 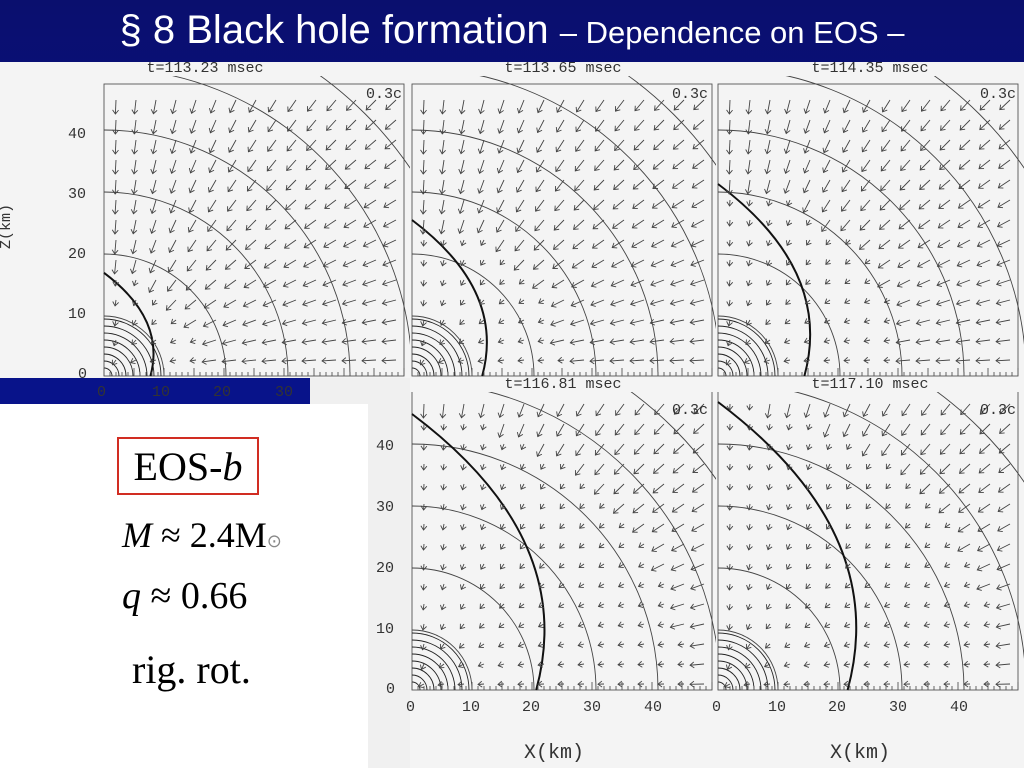 I want to click on plot-panel-1-figure, so click(x=256, y=219).